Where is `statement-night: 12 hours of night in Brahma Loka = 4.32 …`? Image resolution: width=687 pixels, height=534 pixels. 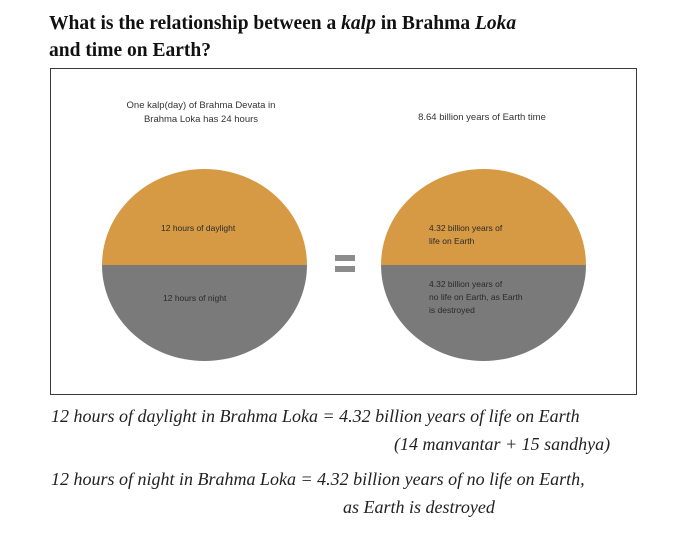
statement-night: 12 hours of night in Brahma Loka = 4.32 … is located at coordinates (318, 479).